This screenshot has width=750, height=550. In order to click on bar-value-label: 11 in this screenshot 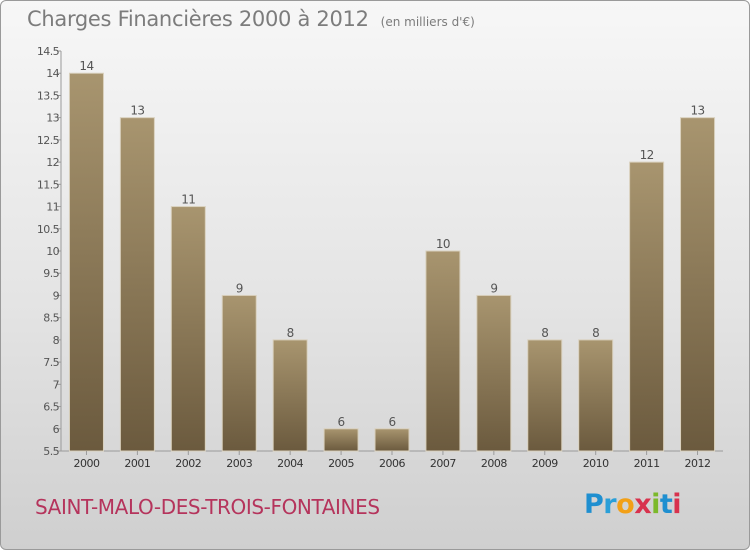, I will do `click(188, 200)`.